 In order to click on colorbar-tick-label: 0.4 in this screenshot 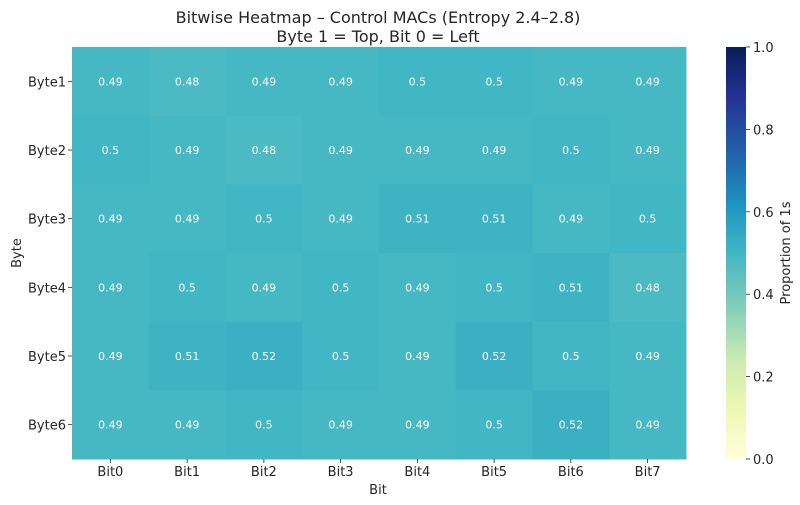, I will do `click(763, 295)`.